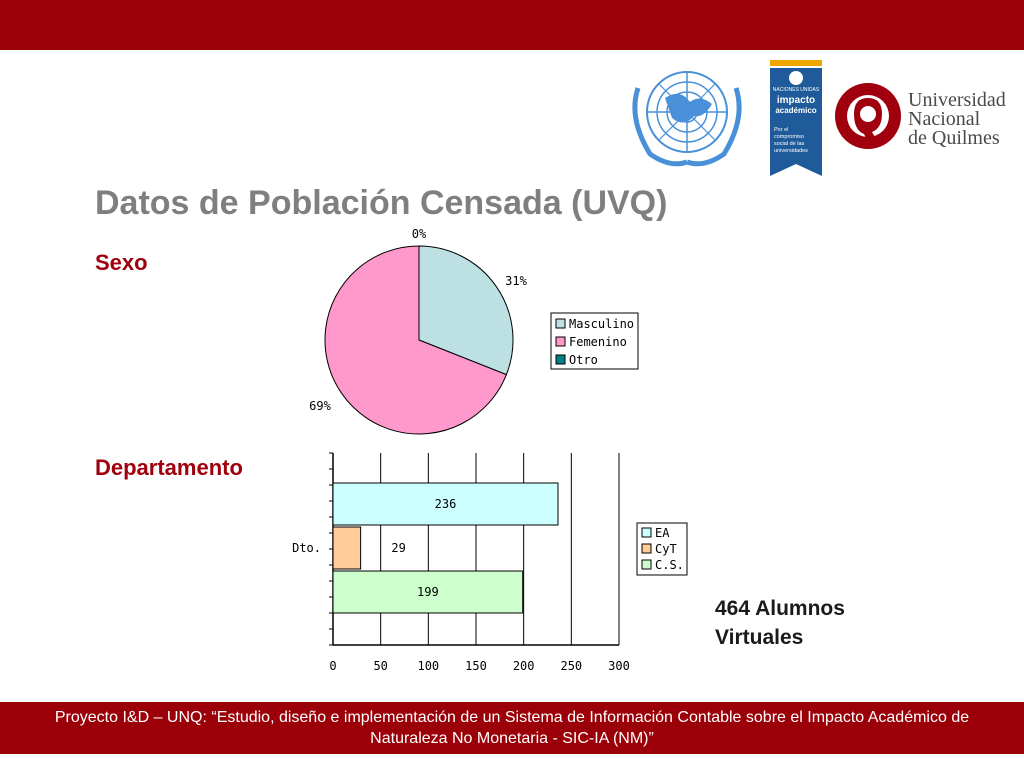 This screenshot has height=768, width=1024. Describe the element at coordinates (332, 666) in the screenshot. I see `bar-xtick-label: 0` at that location.